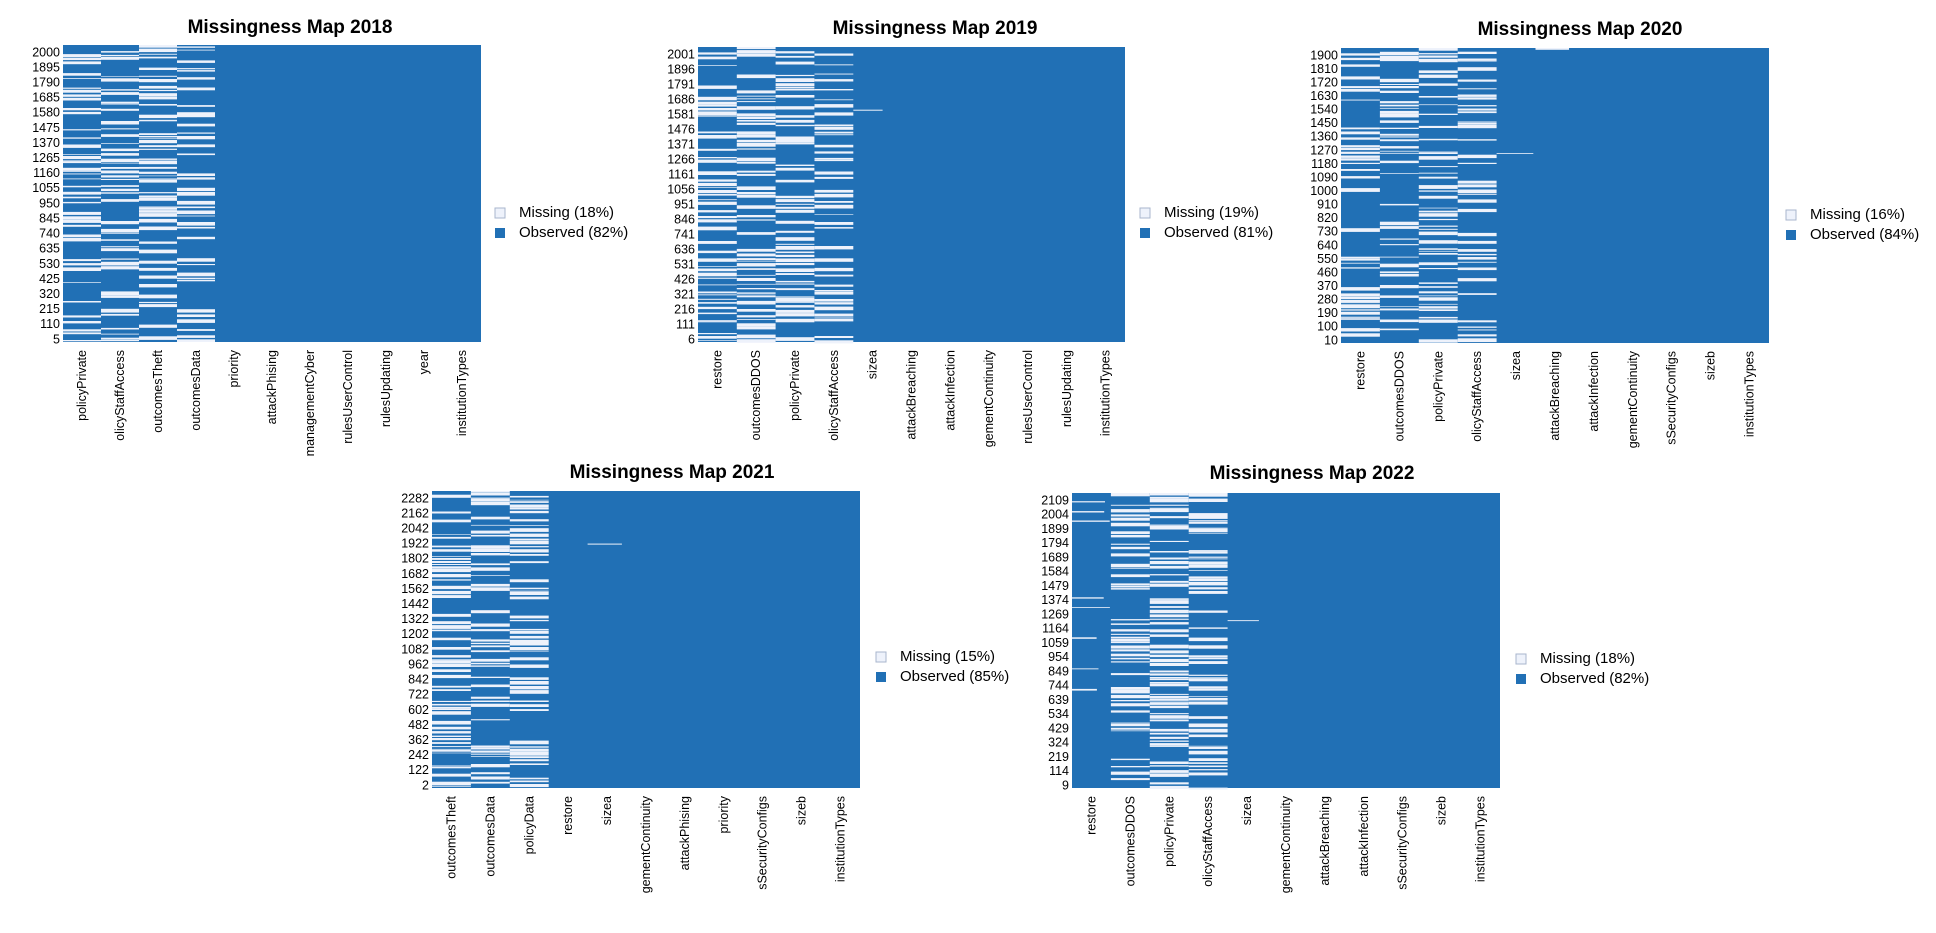  I want to click on y-tick-label: 321, so click(684, 294).